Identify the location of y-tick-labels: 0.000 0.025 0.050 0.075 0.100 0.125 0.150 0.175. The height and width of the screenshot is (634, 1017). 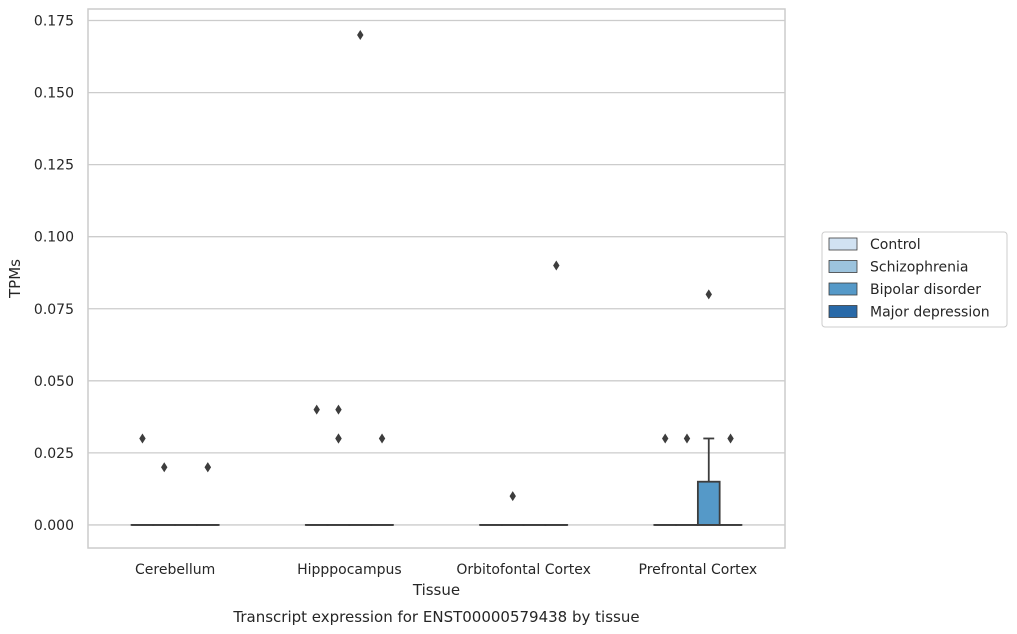
(54, 274).